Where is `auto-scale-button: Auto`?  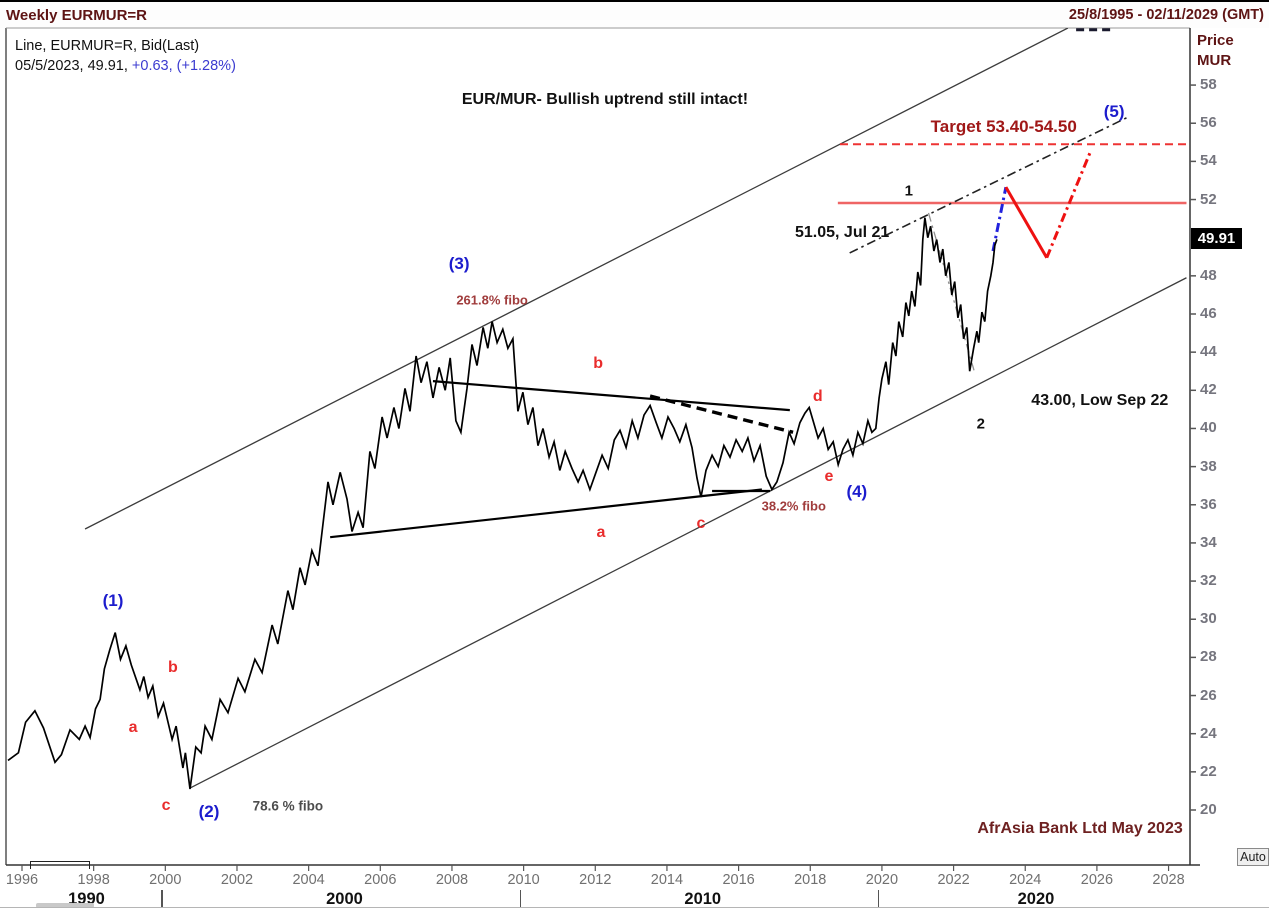
auto-scale-button: Auto is located at coordinates (1253, 857).